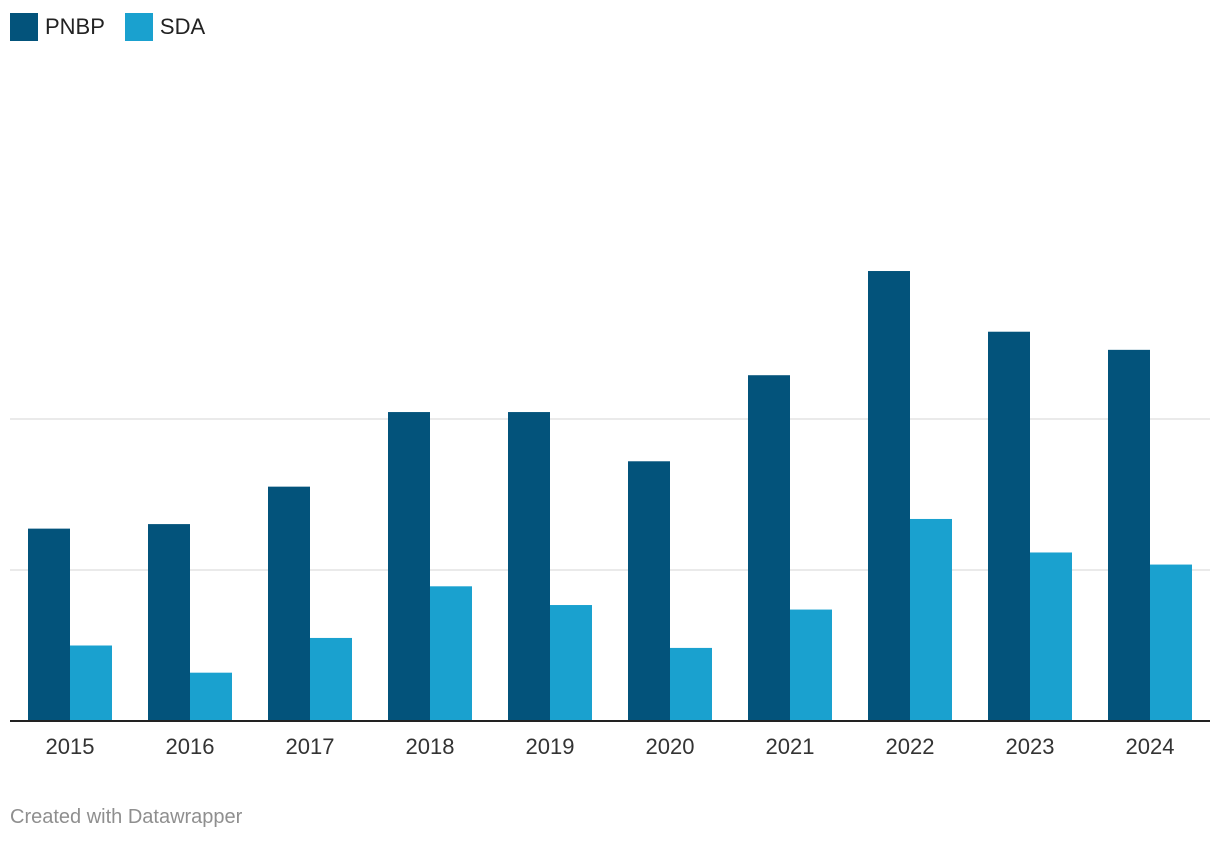  I want to click on bar-sda-2019, so click(571, 663).